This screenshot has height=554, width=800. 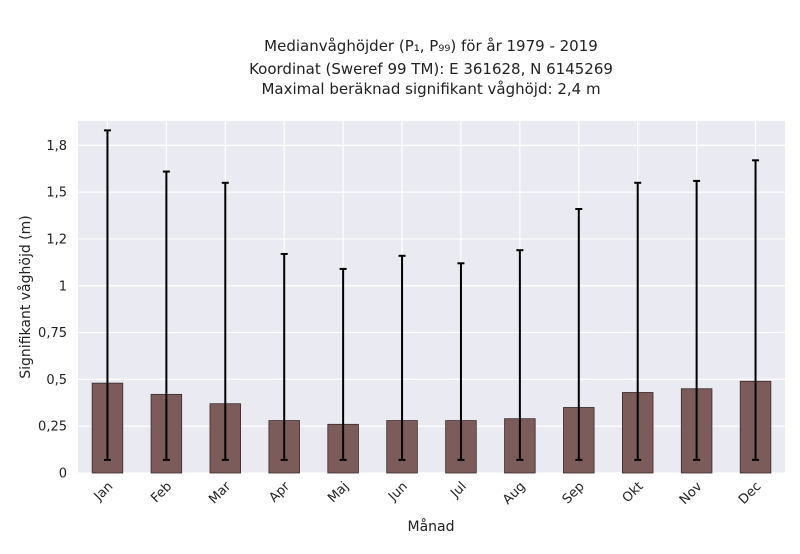 What do you see at coordinates (343, 364) in the screenshot?
I see `error-bar-maj` at bounding box center [343, 364].